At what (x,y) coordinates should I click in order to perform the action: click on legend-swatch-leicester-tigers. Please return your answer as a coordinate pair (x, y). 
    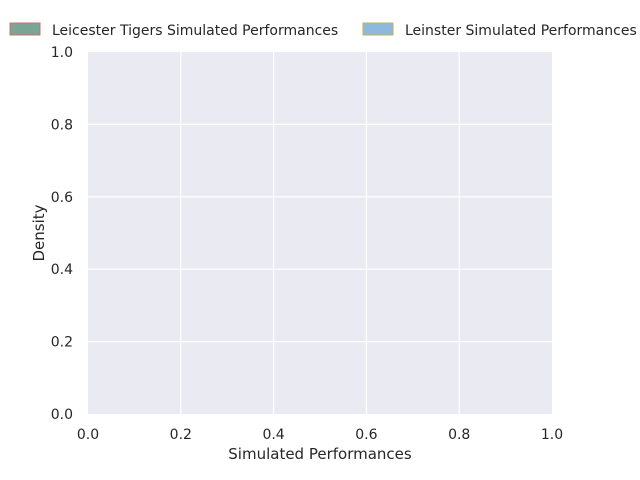
    Looking at the image, I should click on (25, 29).